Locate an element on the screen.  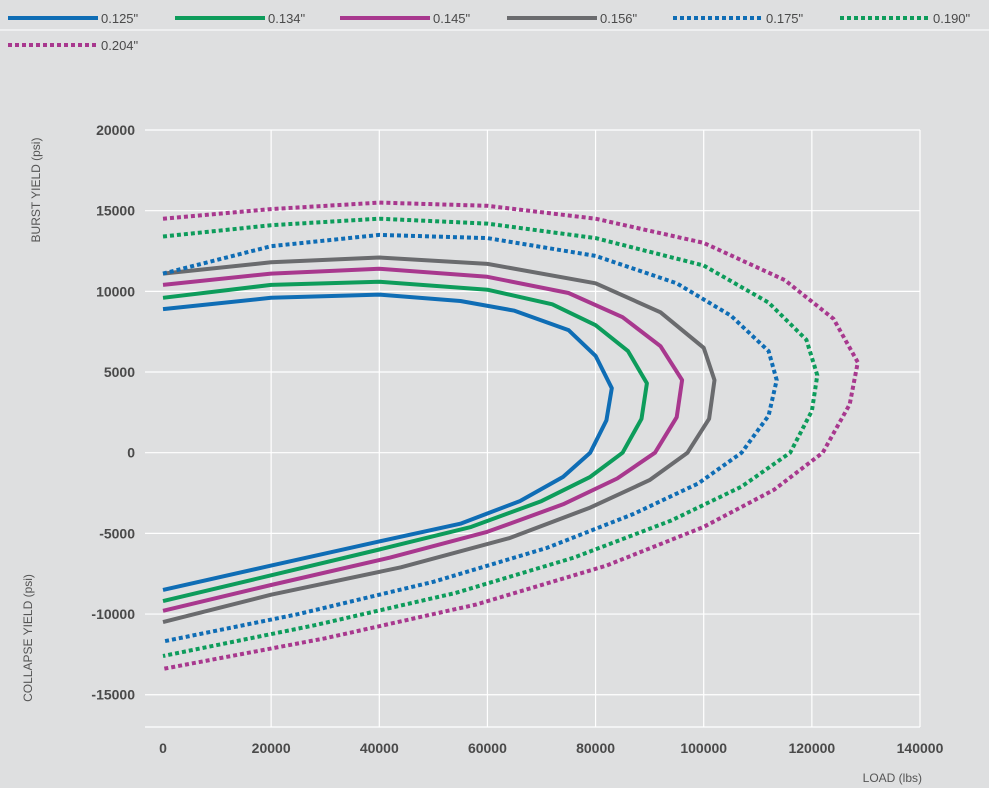
y-axis-title-burst: BURST YIELD (psi) is located at coordinates (36, 190).